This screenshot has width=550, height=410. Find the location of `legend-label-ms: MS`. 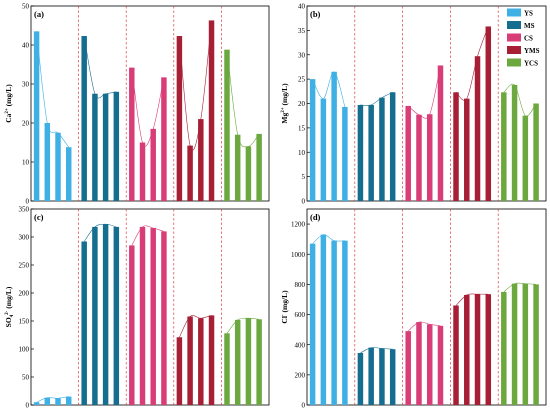

legend-label-ms: MS is located at coordinates (529, 26).